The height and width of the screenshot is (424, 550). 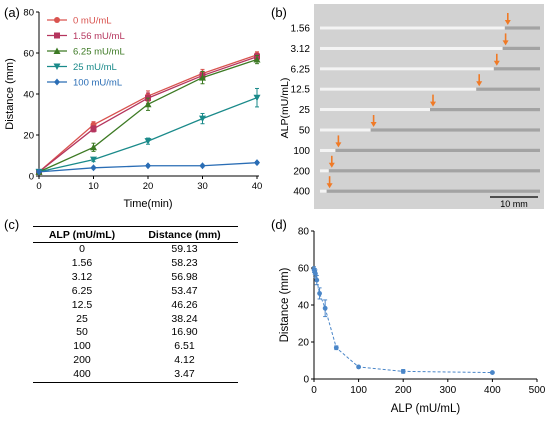 I want to click on panel-label-a: (a), so click(x=12, y=12).